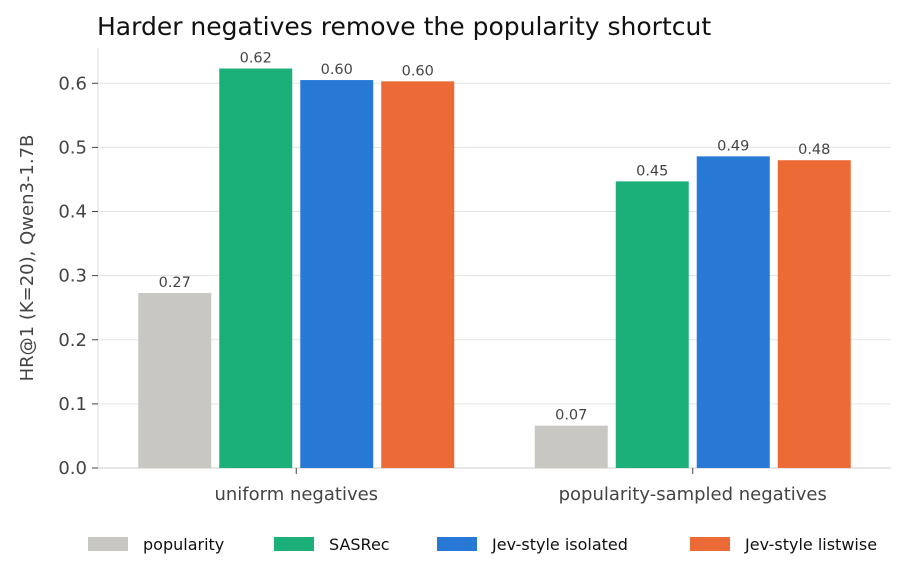 The width and height of the screenshot is (923, 578). What do you see at coordinates (175, 283) in the screenshot?
I see `data-label: 0.27` at bounding box center [175, 283].